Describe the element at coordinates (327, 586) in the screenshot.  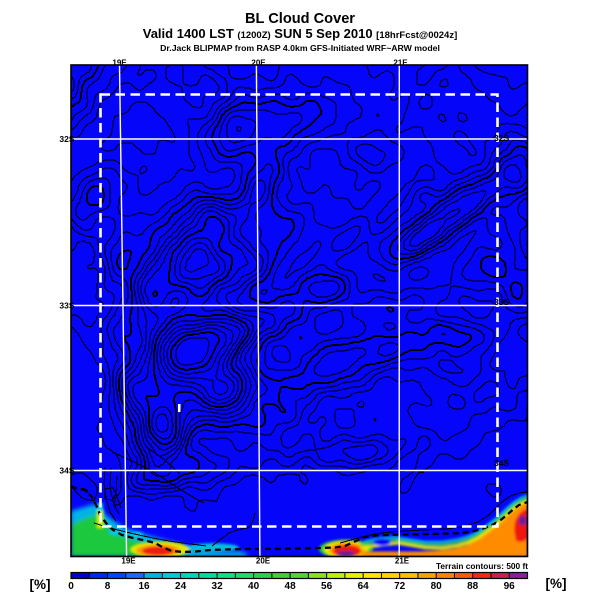
I see `svg-text: 56` at that location.